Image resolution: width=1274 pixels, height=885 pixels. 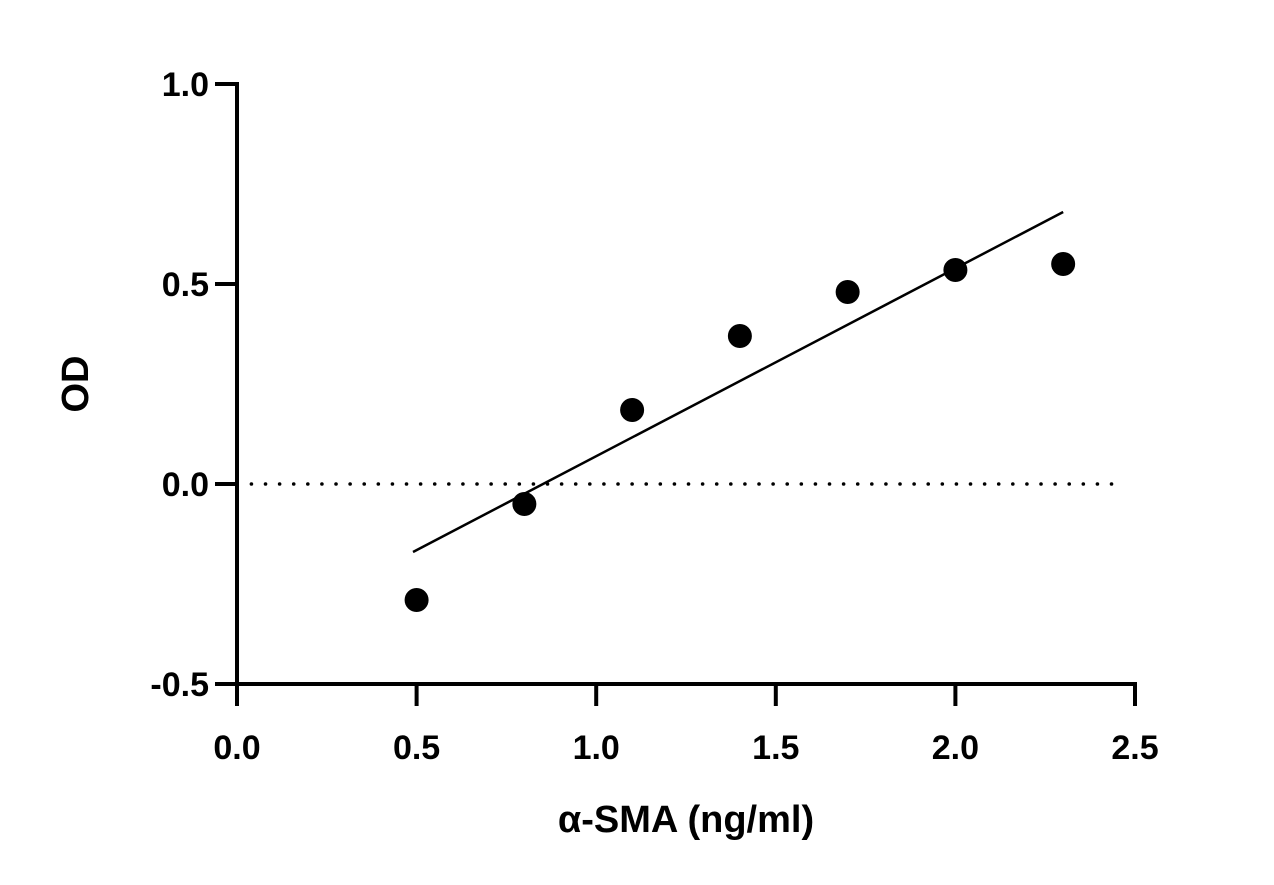 I want to click on x-axis-label: α-SMA (ng/ml), so click(x=686, y=820).